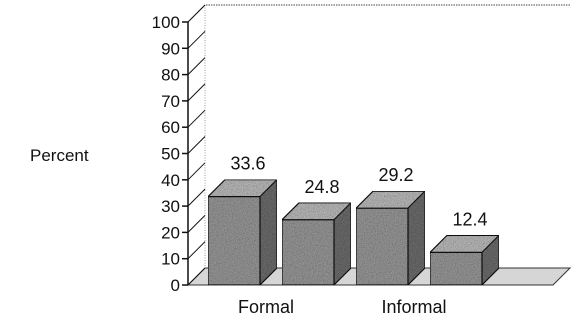  I want to click on back-wall-top-edge, so click(378, 13).